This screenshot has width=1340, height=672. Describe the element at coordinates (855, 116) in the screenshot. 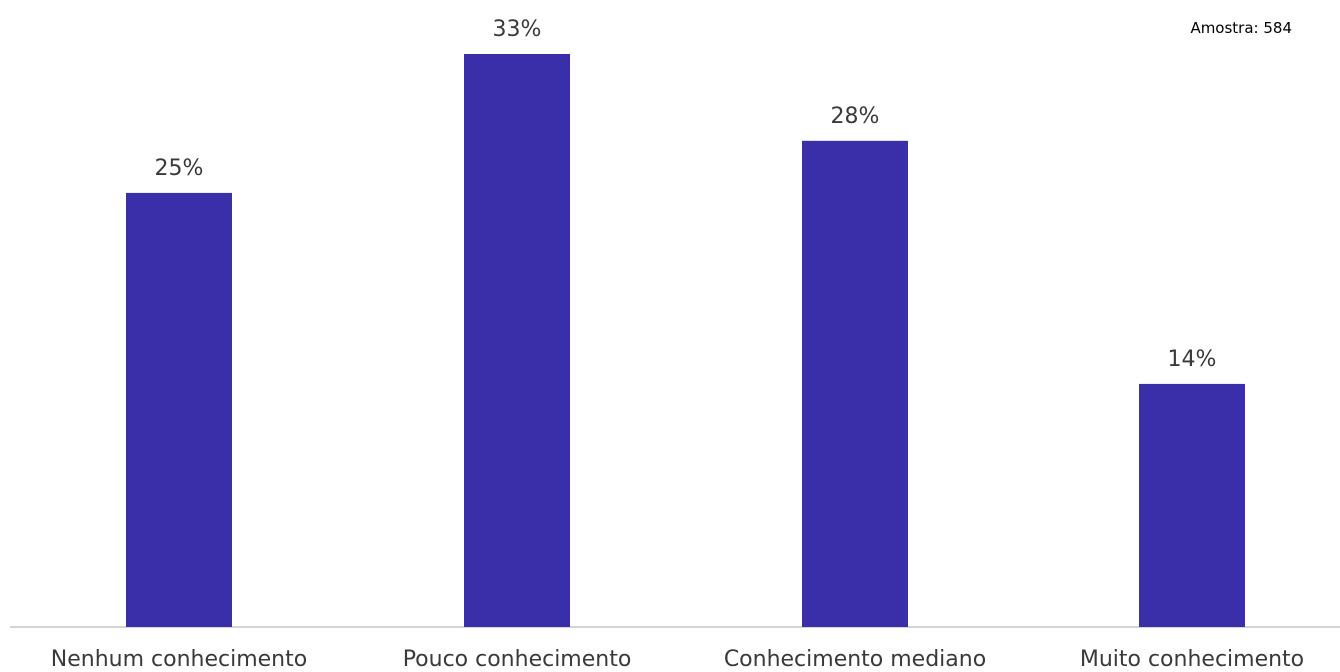

I see `value-label-3: 28%` at that location.